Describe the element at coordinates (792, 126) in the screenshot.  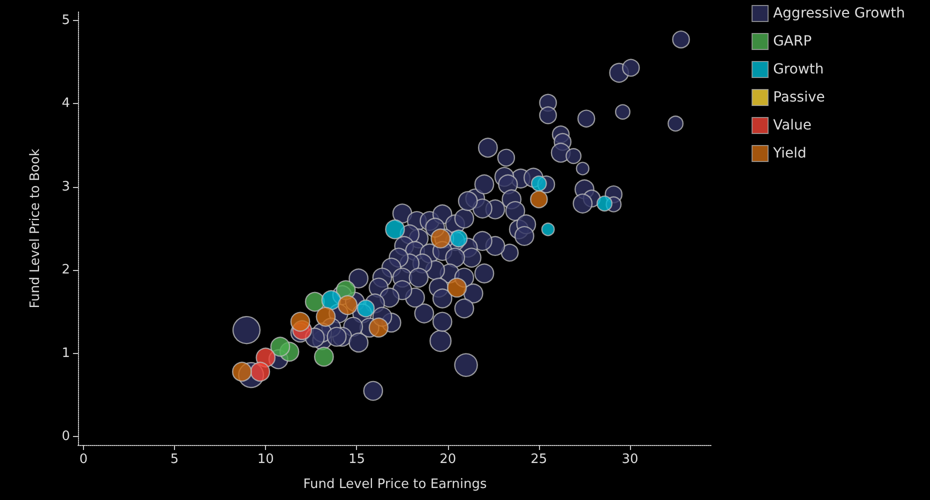
I see `legend-label: Value` at that location.